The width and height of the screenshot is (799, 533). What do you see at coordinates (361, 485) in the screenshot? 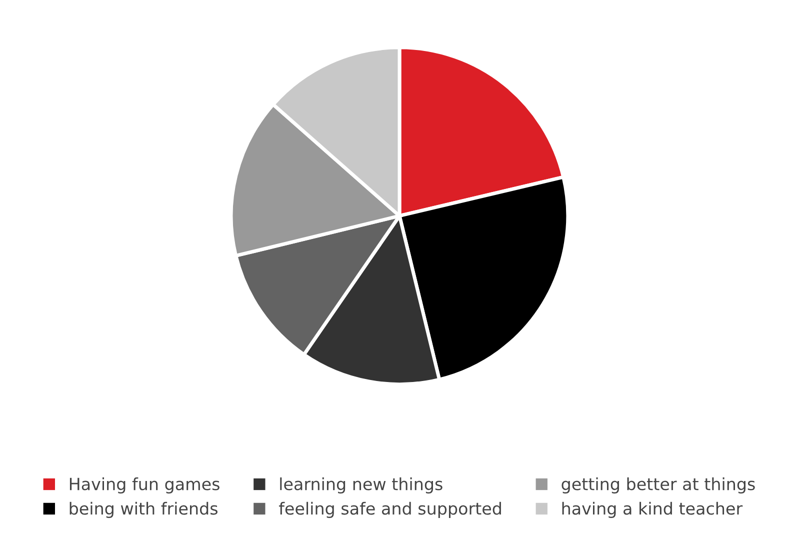
I see `legend-label: learning new things` at bounding box center [361, 485].